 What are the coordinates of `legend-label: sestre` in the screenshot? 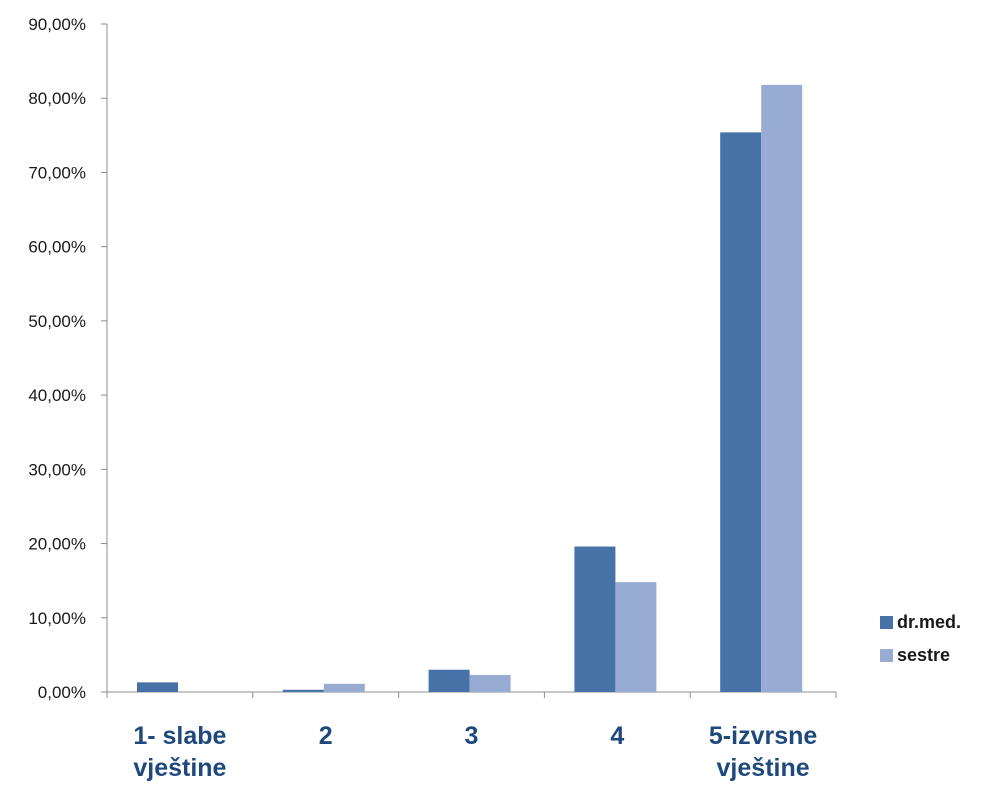 It's located at (923, 655).